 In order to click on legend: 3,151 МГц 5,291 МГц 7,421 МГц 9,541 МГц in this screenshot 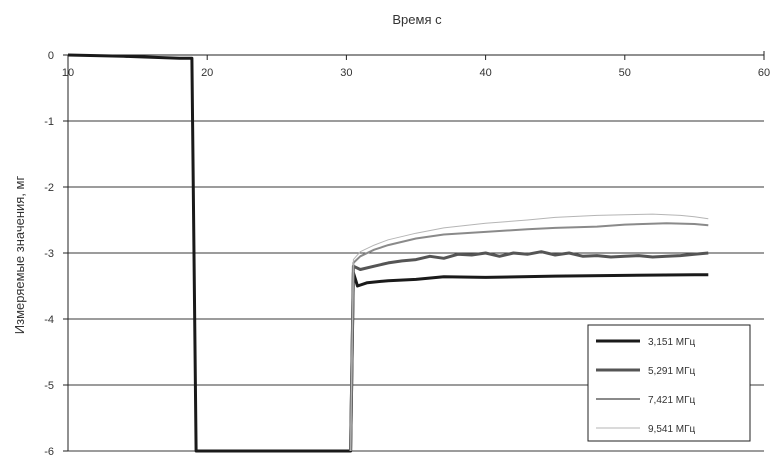, I will do `click(669, 383)`.